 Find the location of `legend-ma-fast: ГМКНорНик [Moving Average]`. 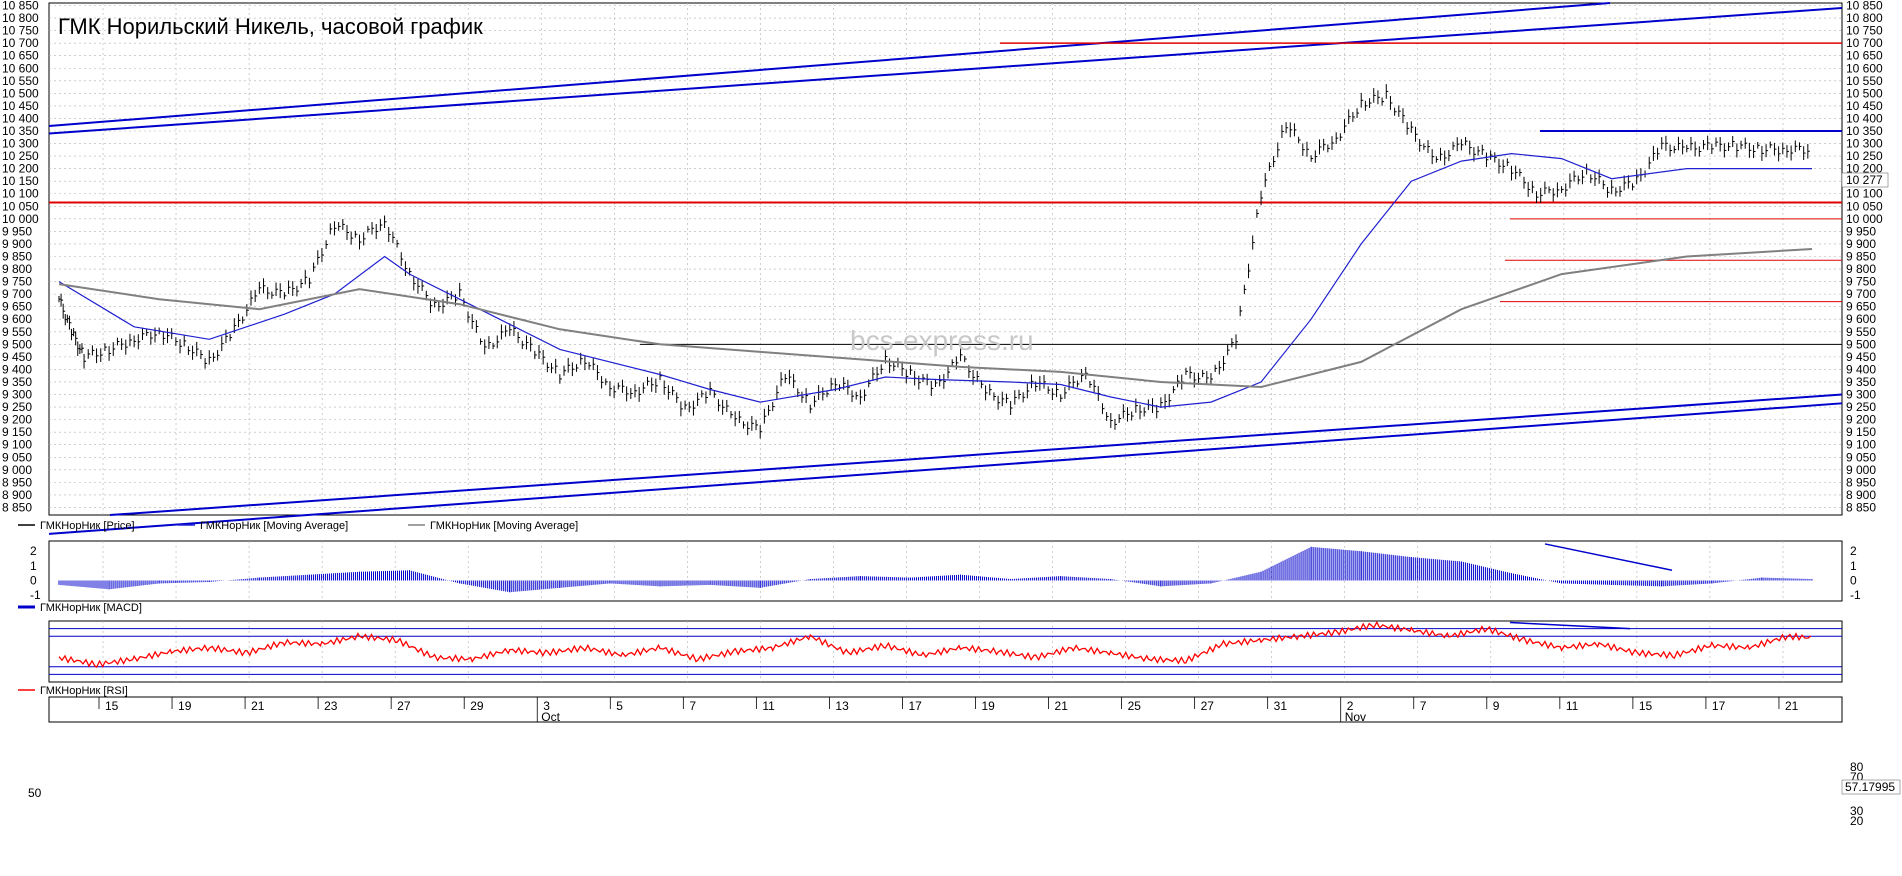

legend-ma-fast: ГМКНорНик [Moving Average] is located at coordinates (274, 526).